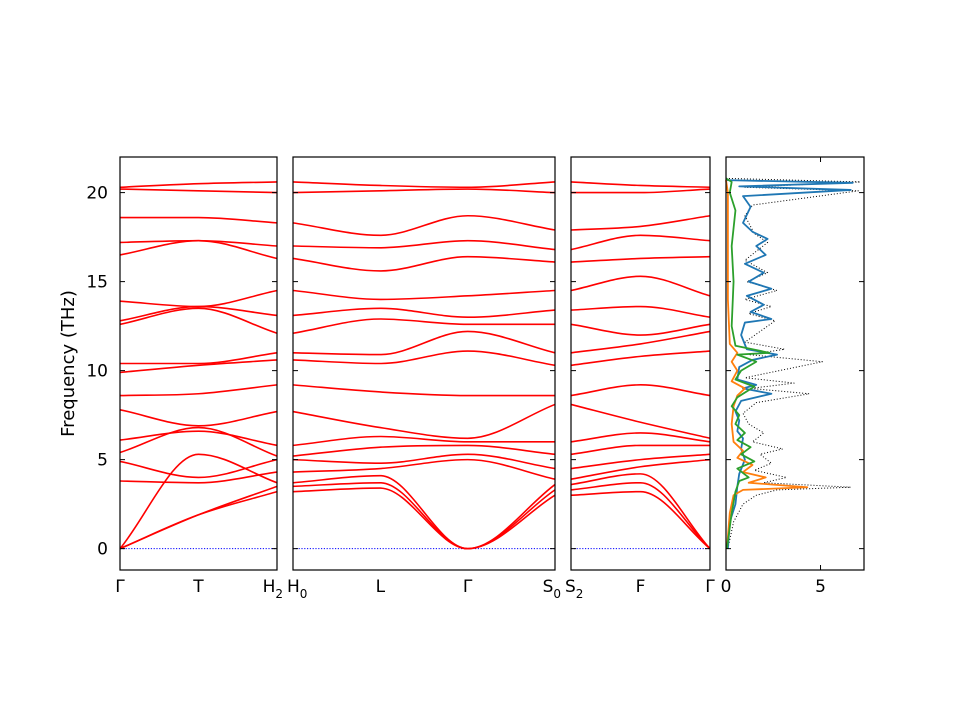 The image size is (960, 720). What do you see at coordinates (726, 587) in the screenshot?
I see `dos-x-tick-label: 0` at bounding box center [726, 587].